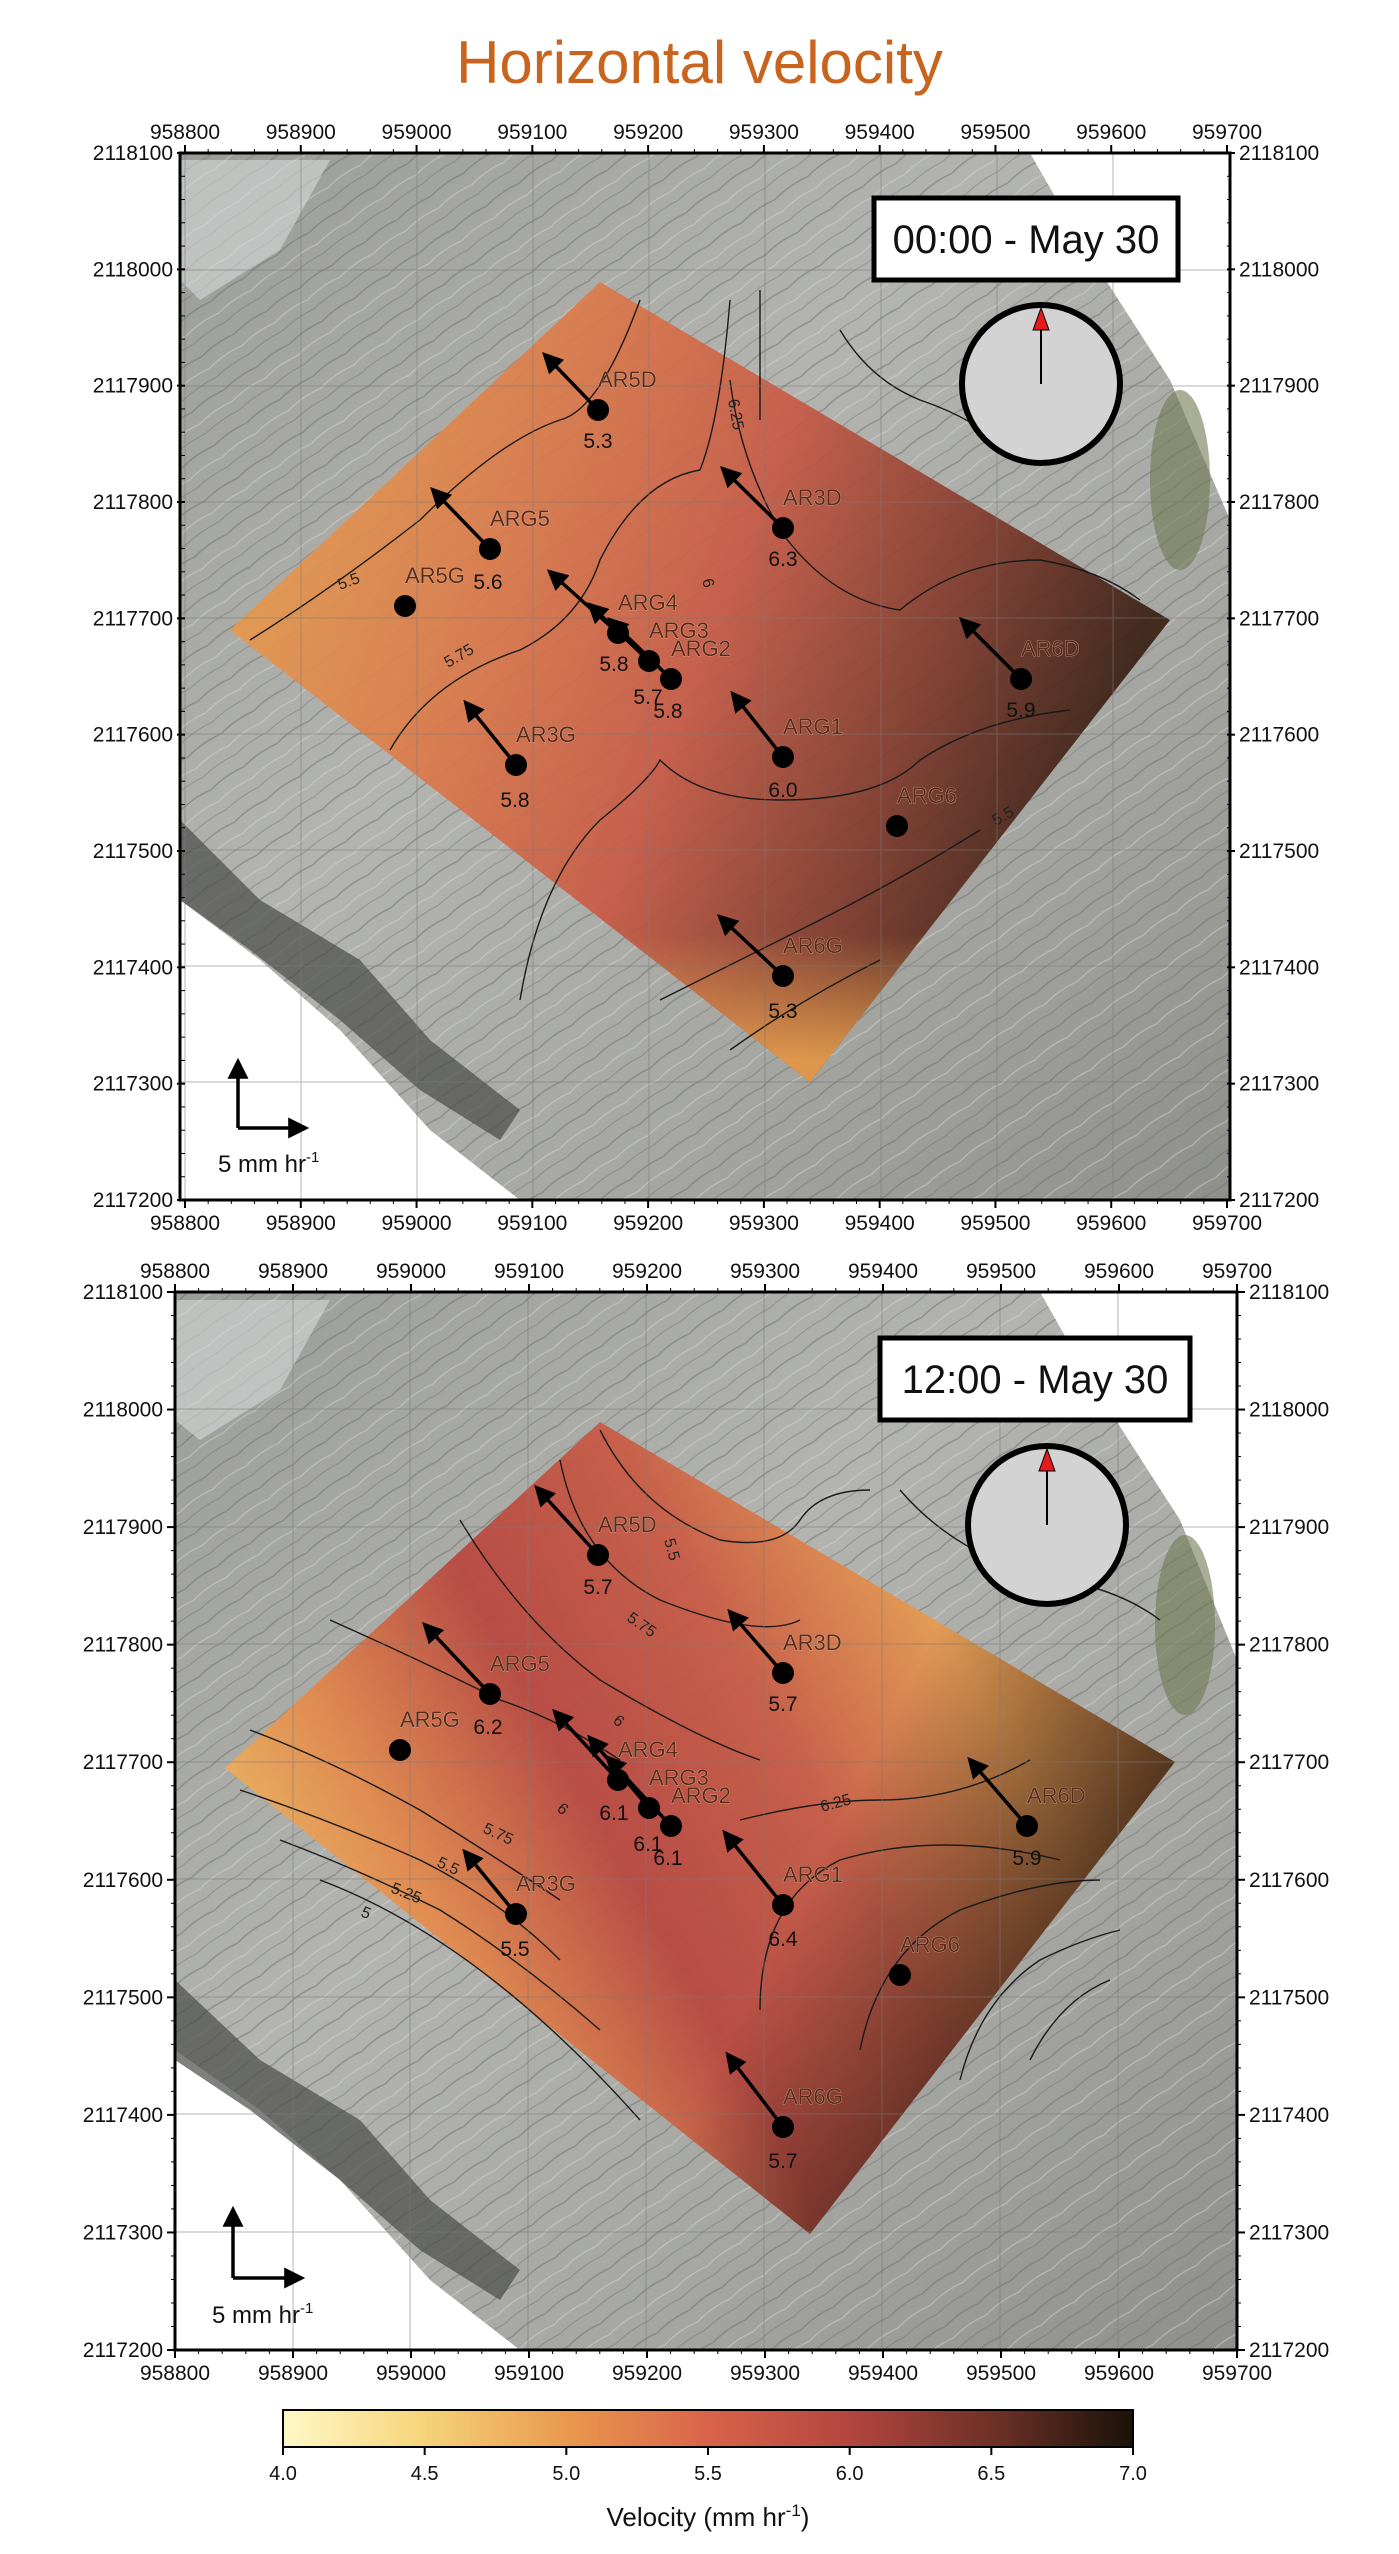  I want to click on x-tick-label-bottom: 959200, so click(647, 2373).